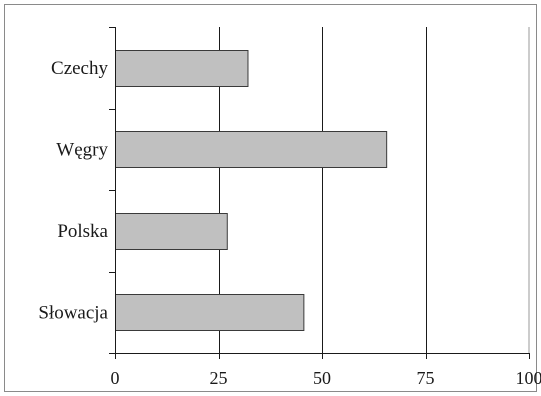 The image size is (541, 396). Describe the element at coordinates (426, 378) in the screenshot. I see `x-tick-label-75: 75` at that location.